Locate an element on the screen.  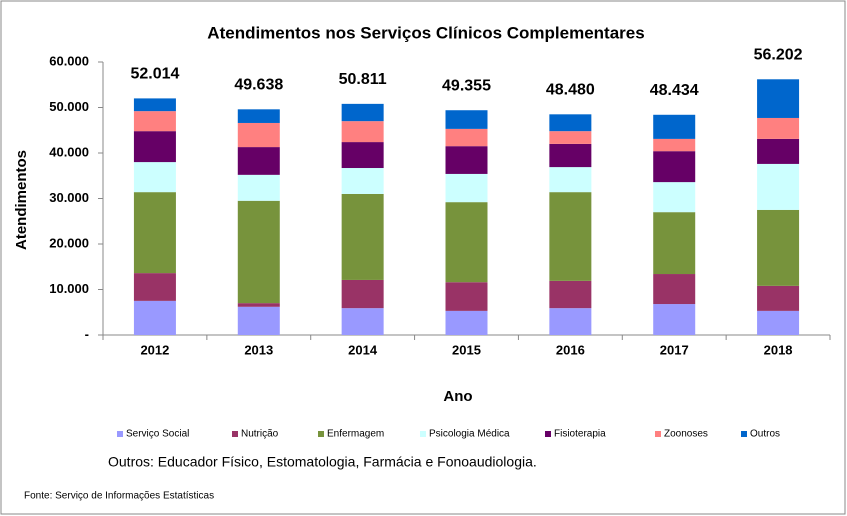
legend-label: Nutrição is located at coordinates (260, 434).